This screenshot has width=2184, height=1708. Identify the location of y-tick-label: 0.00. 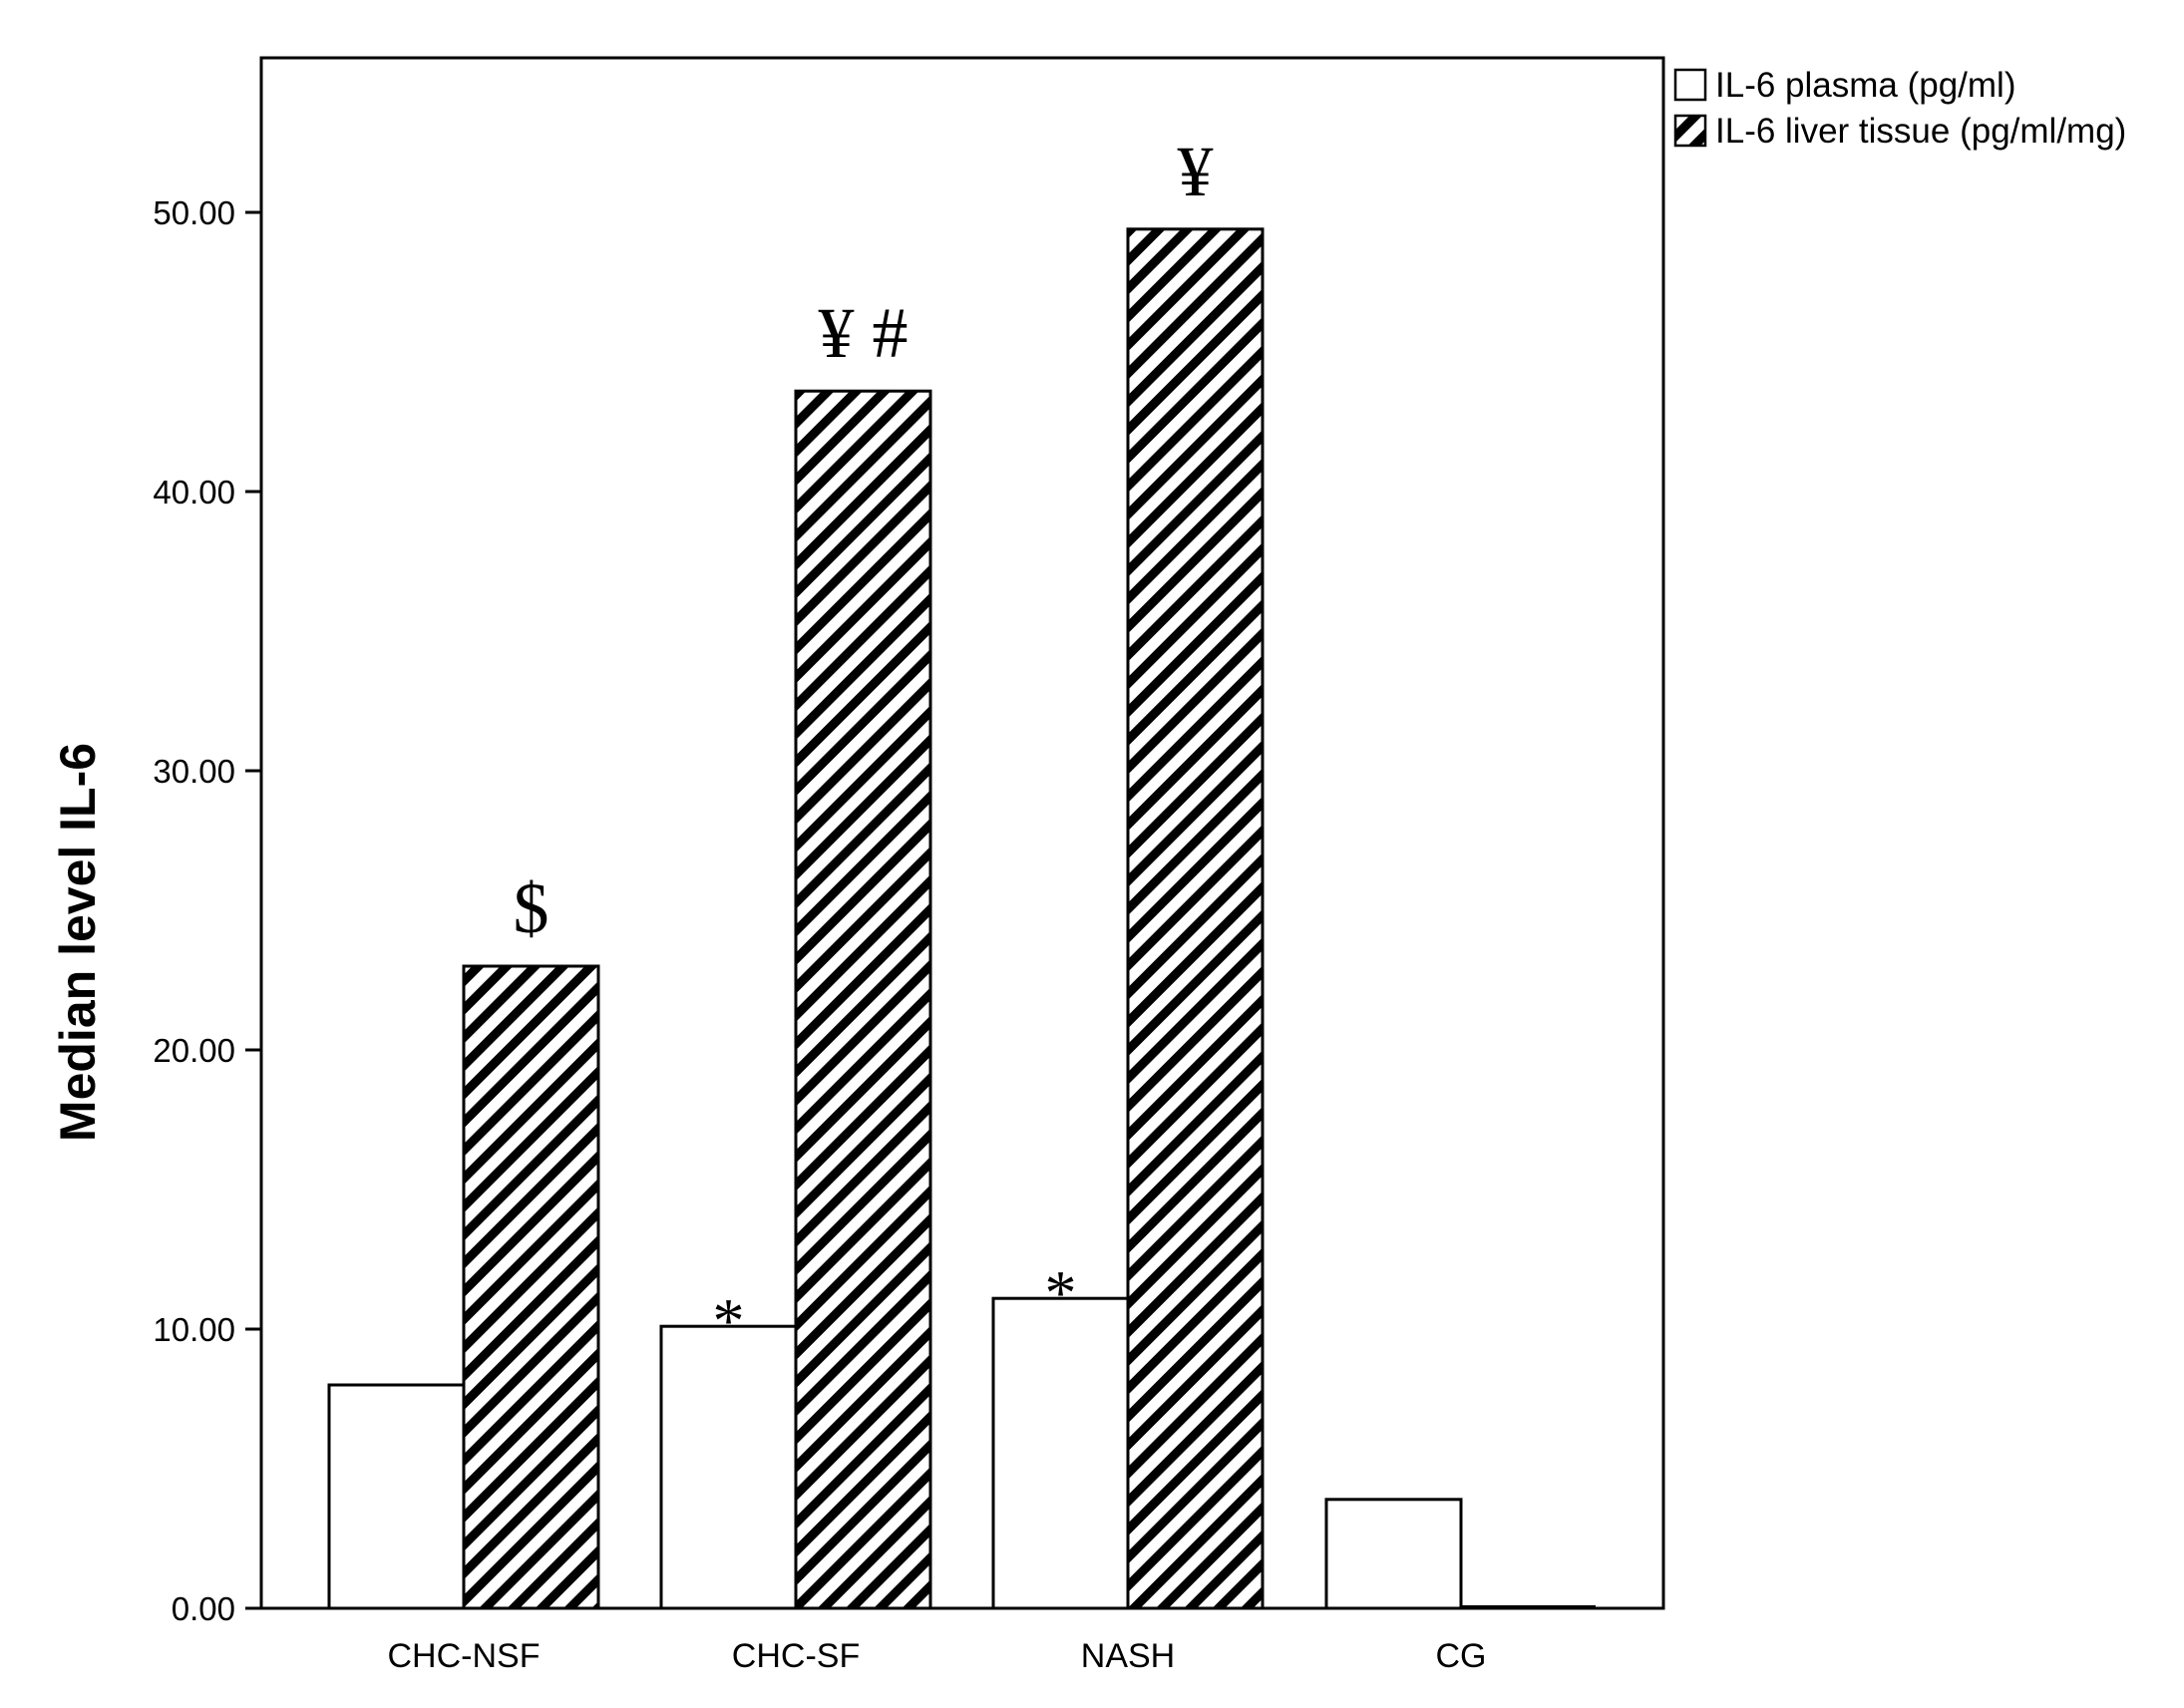
(203, 1609).